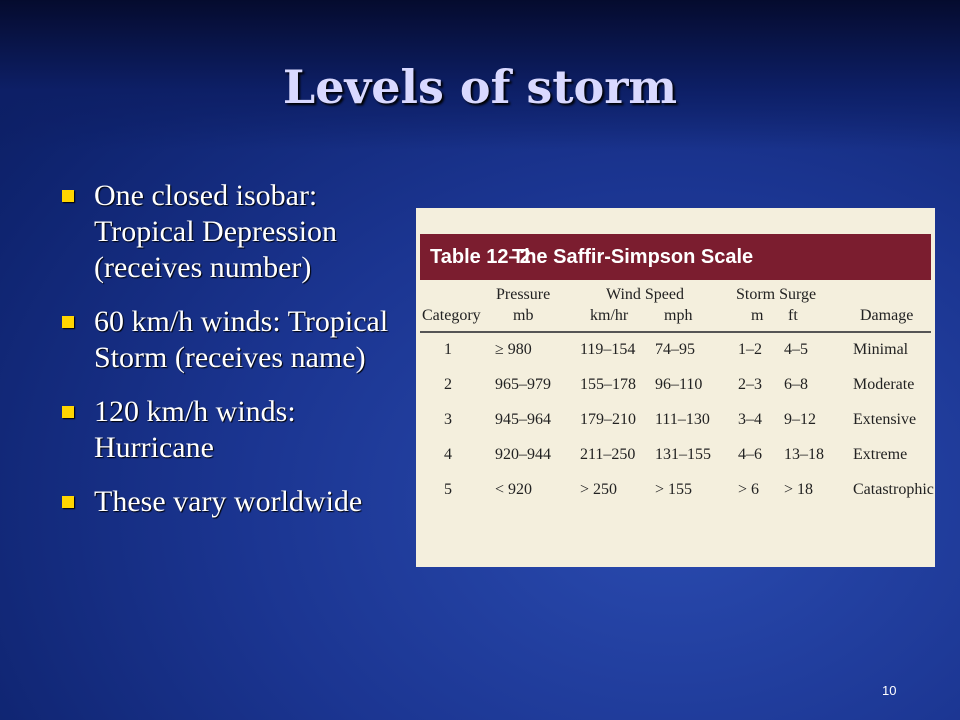 This screenshot has width=960, height=720. I want to click on surge-ft-cell: 13–18, so click(804, 454).